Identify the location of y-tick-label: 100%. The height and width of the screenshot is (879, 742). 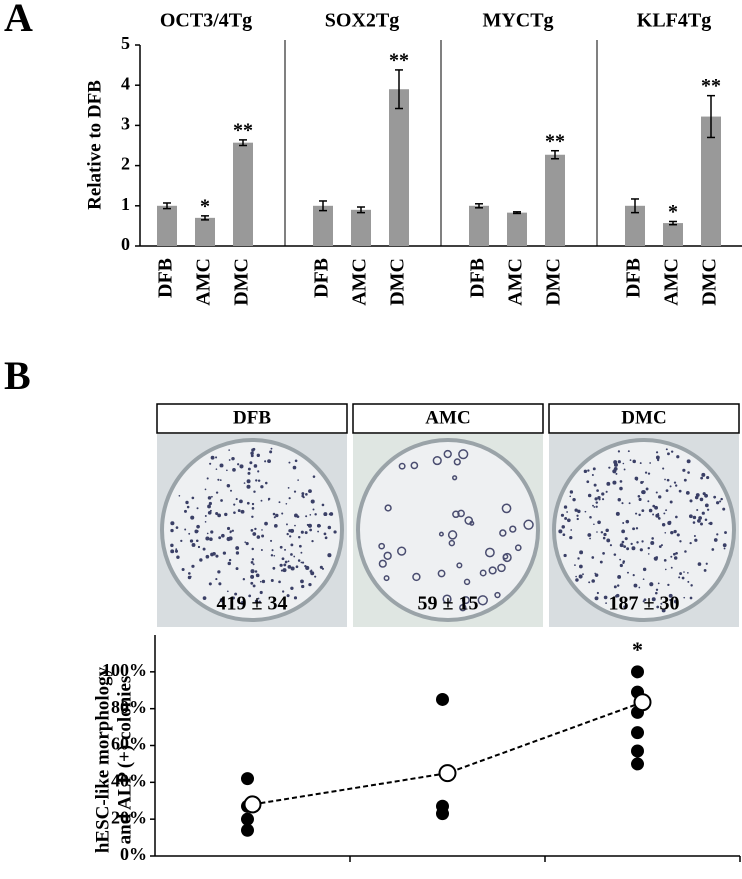
(124, 670).